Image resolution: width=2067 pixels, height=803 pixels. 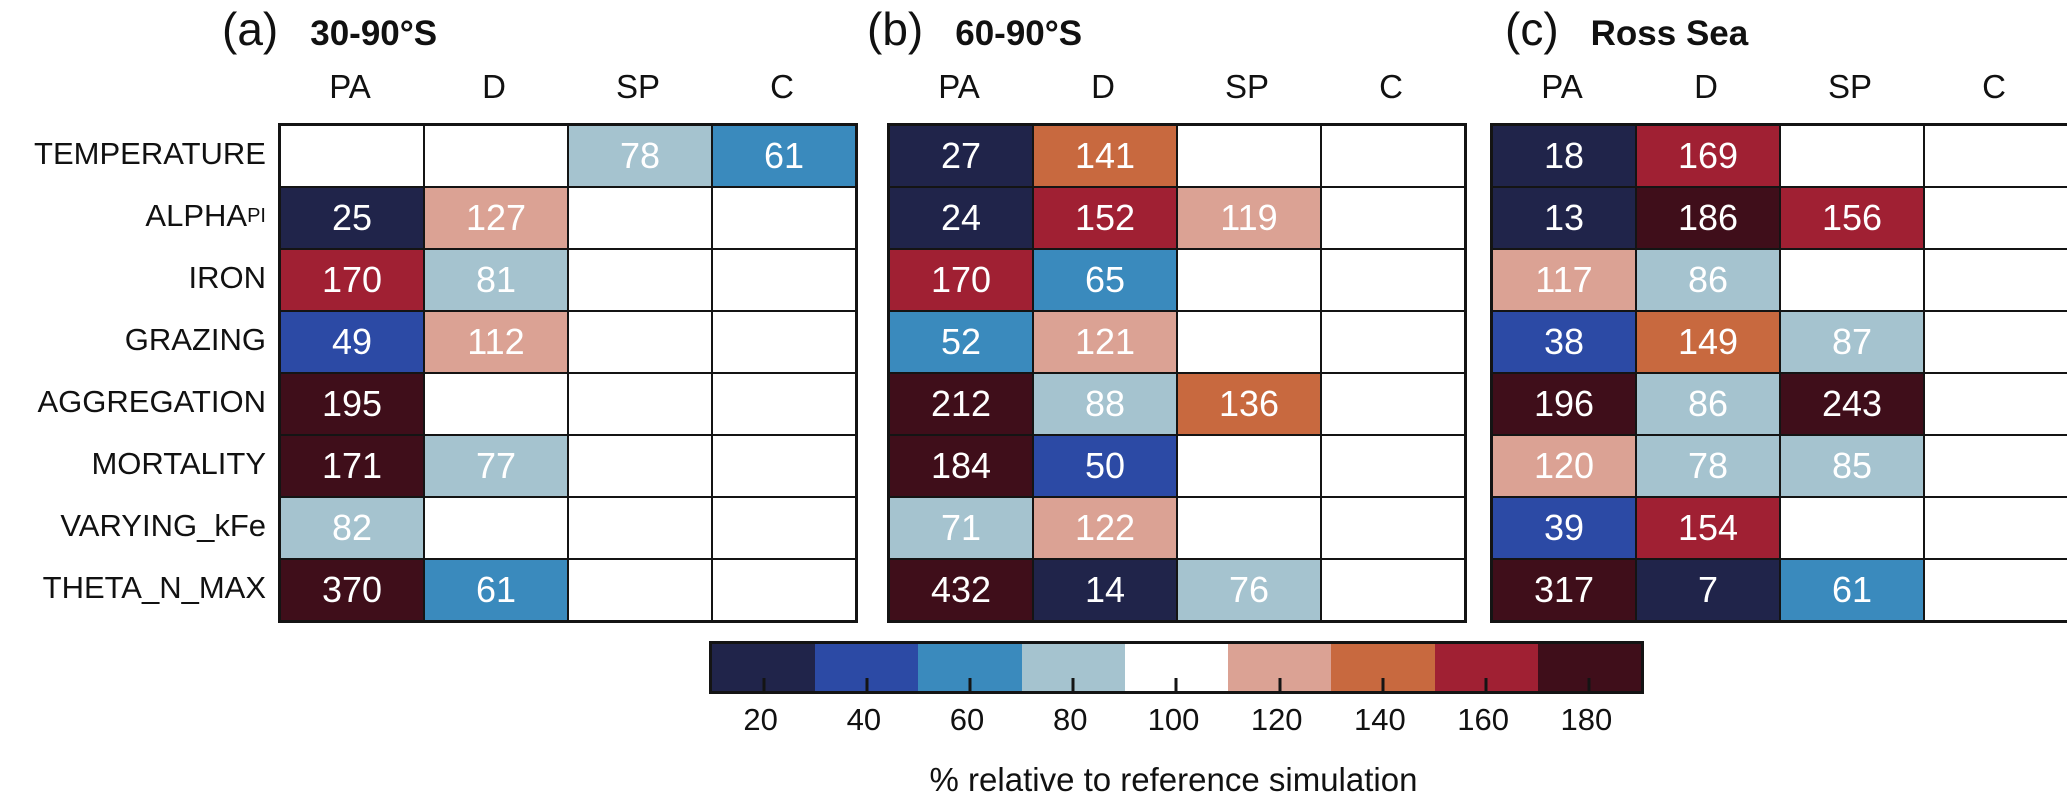 What do you see at coordinates (163, 525) in the screenshot?
I see `row-label-text: VARYING_kFe` at bounding box center [163, 525].